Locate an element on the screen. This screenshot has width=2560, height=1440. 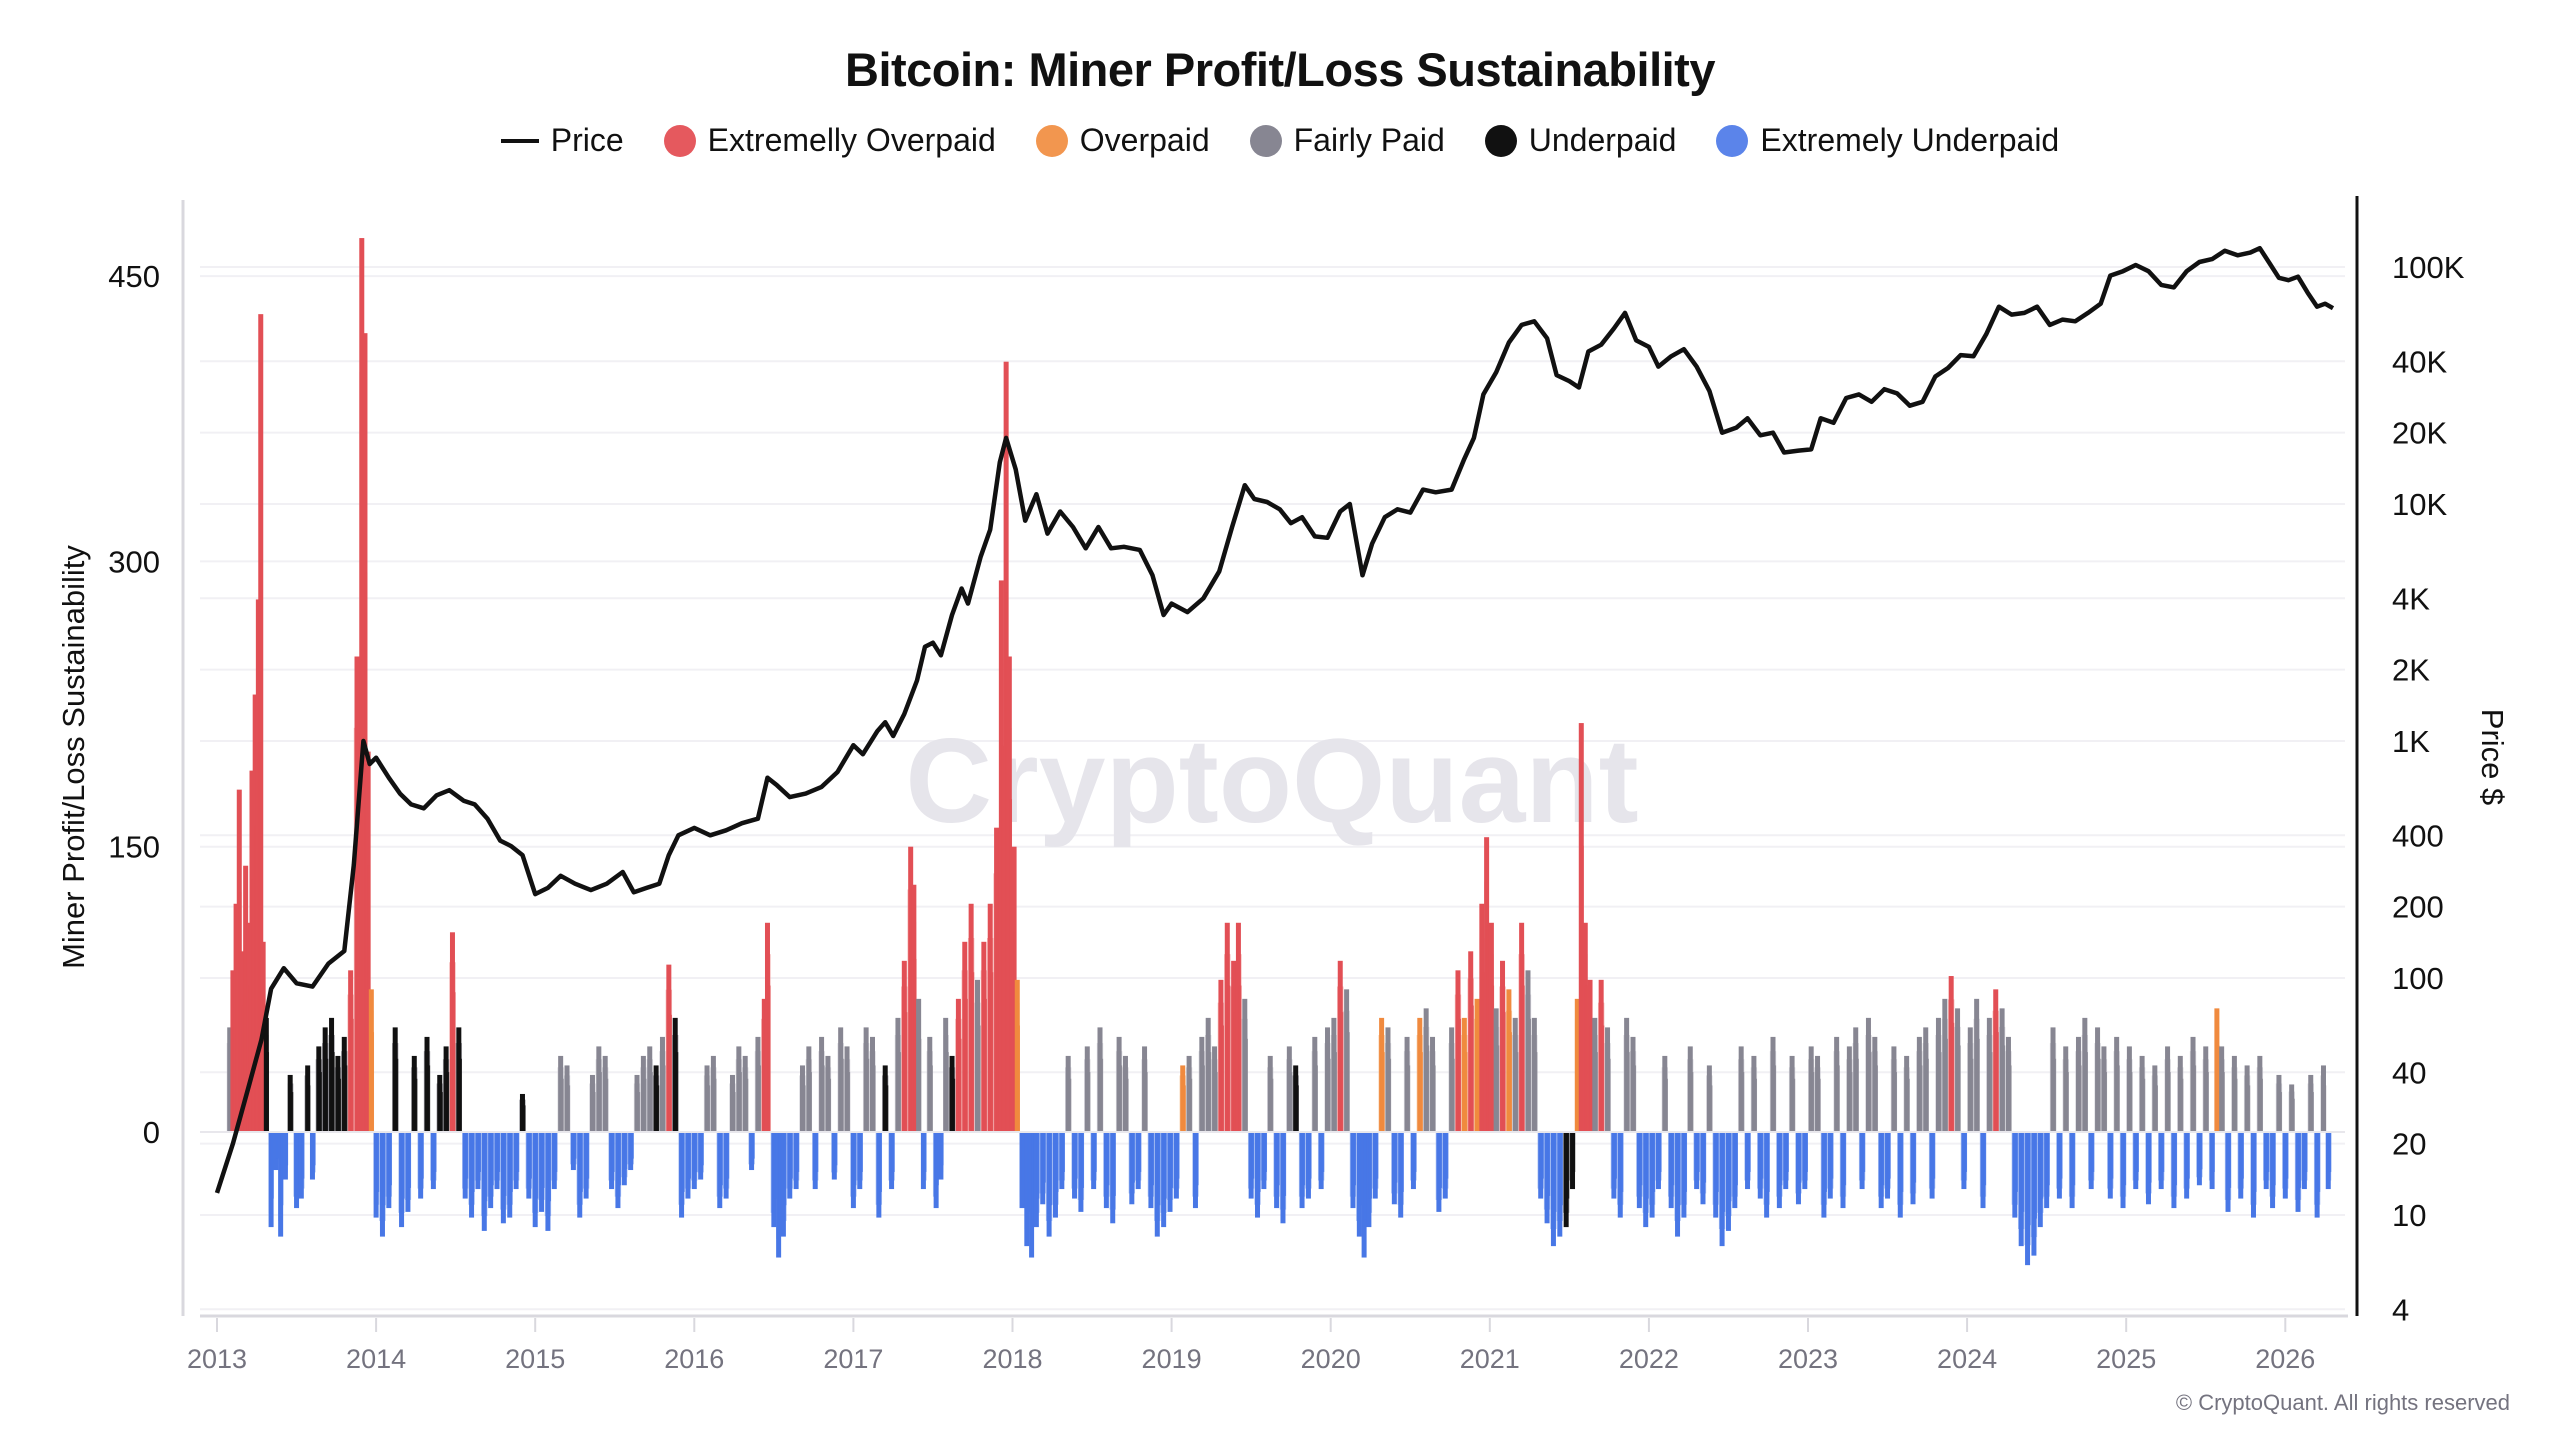
legend-item-extremely-overpaid: Extremelly Overpaid is located at coordinates (829, 140).